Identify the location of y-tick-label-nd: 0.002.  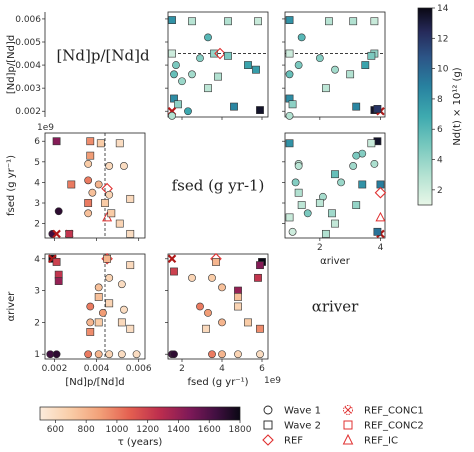
(28, 112).